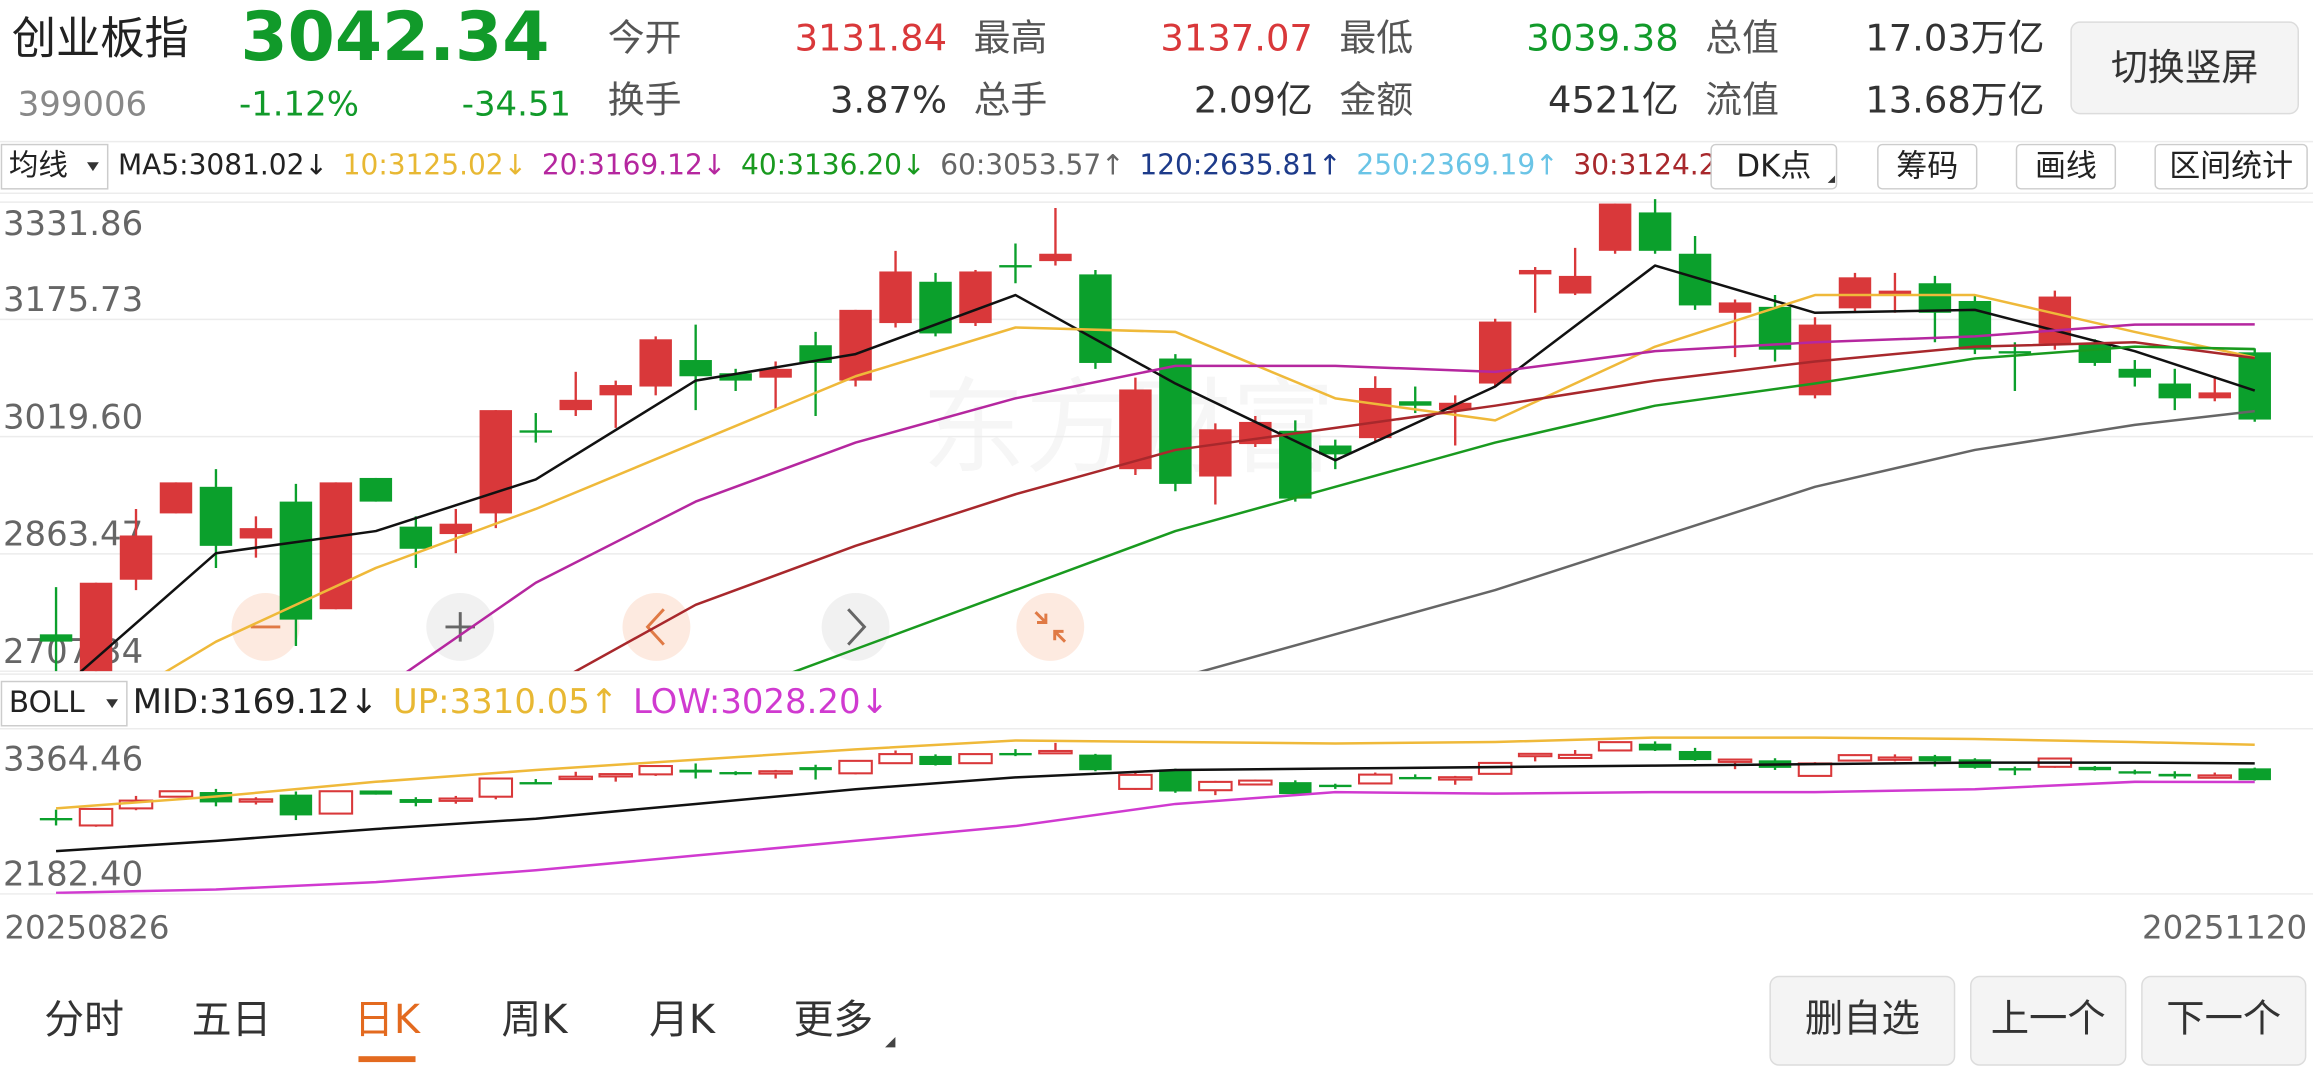 This screenshot has width=2313, height=1068. I want to click on selector-bg, so click(64, 703).